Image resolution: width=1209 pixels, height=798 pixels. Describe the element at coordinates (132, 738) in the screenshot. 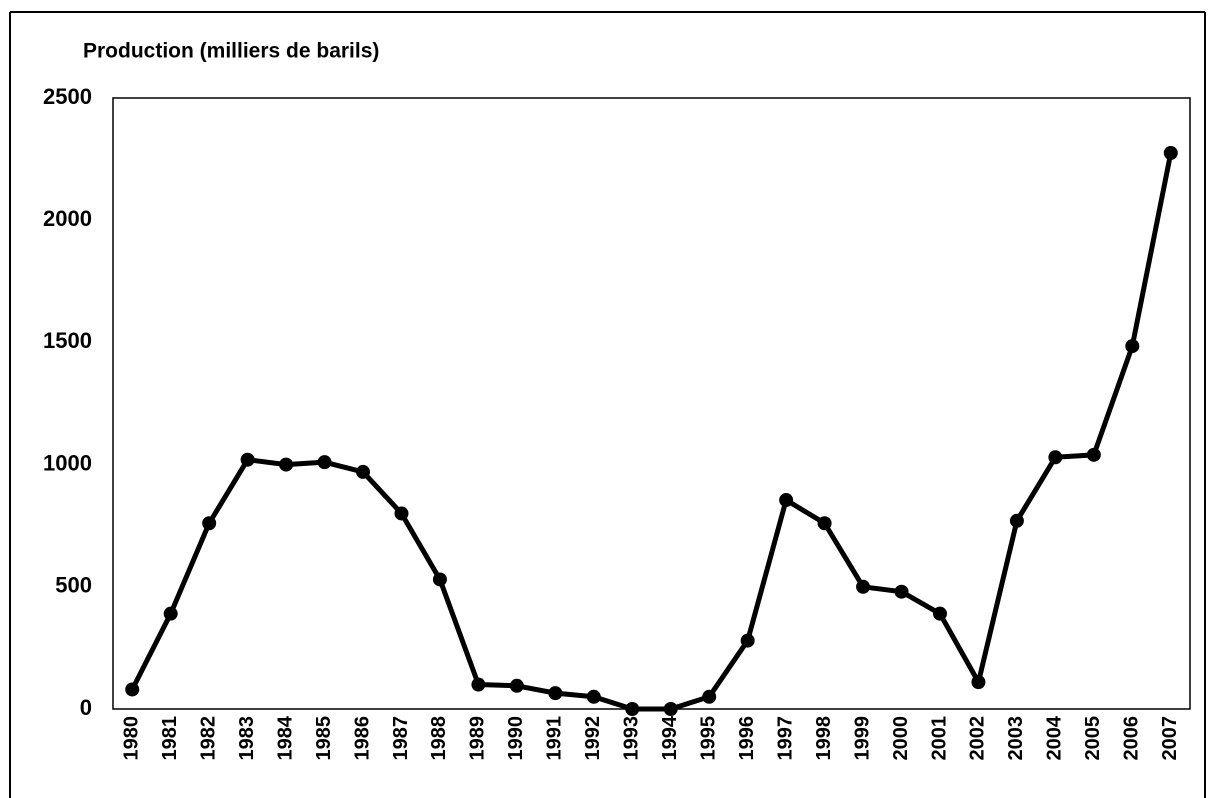

I see `x-tick-label: 1980` at that location.